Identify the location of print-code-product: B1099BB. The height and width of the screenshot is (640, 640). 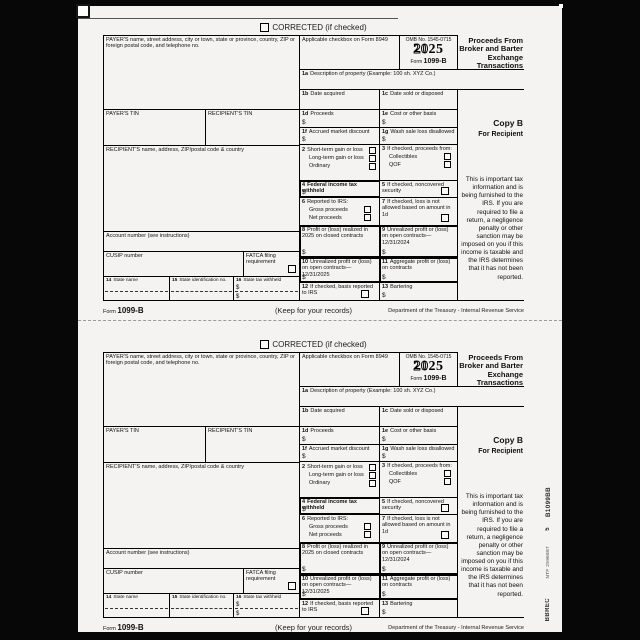
(548, 502).